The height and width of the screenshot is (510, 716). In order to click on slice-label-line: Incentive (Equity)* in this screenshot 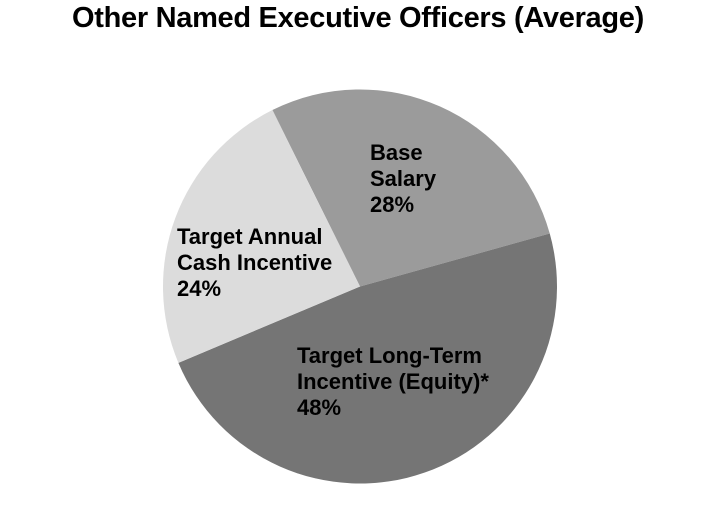, I will do `click(393, 381)`.